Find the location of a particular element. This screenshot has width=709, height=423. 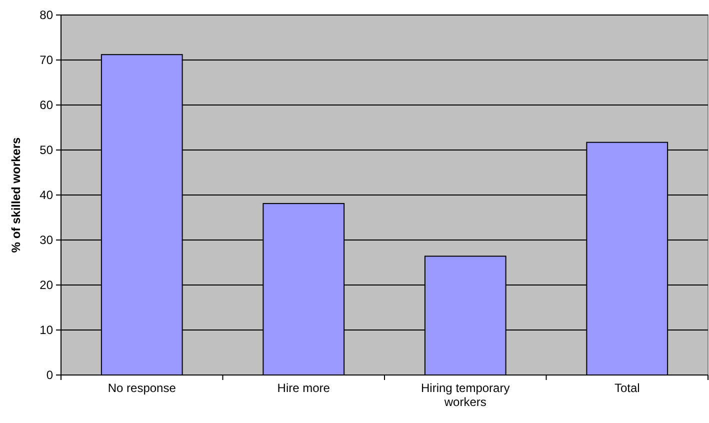

y-tick-label: 10 is located at coordinates (47, 330).